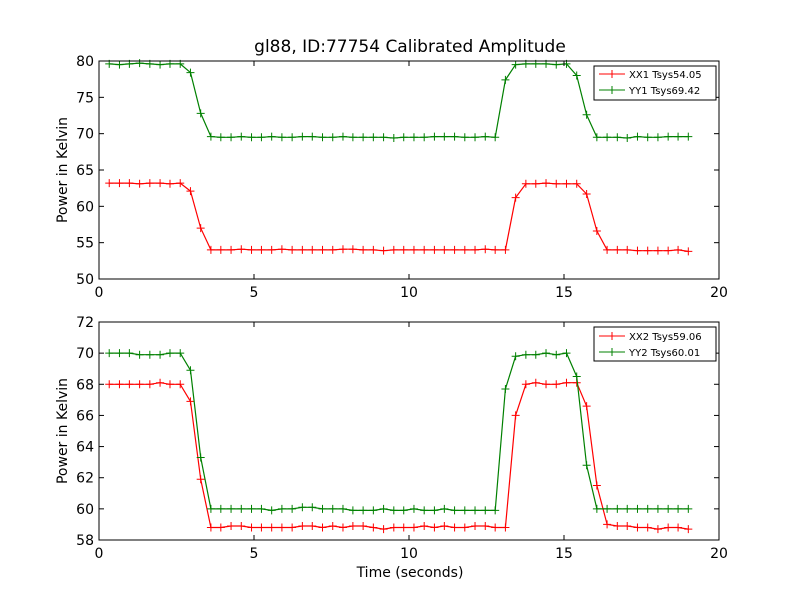 The width and height of the screenshot is (800, 600). Describe the element at coordinates (85, 385) in the screenshot. I see `bottom-y-tick-label: 68` at that location.